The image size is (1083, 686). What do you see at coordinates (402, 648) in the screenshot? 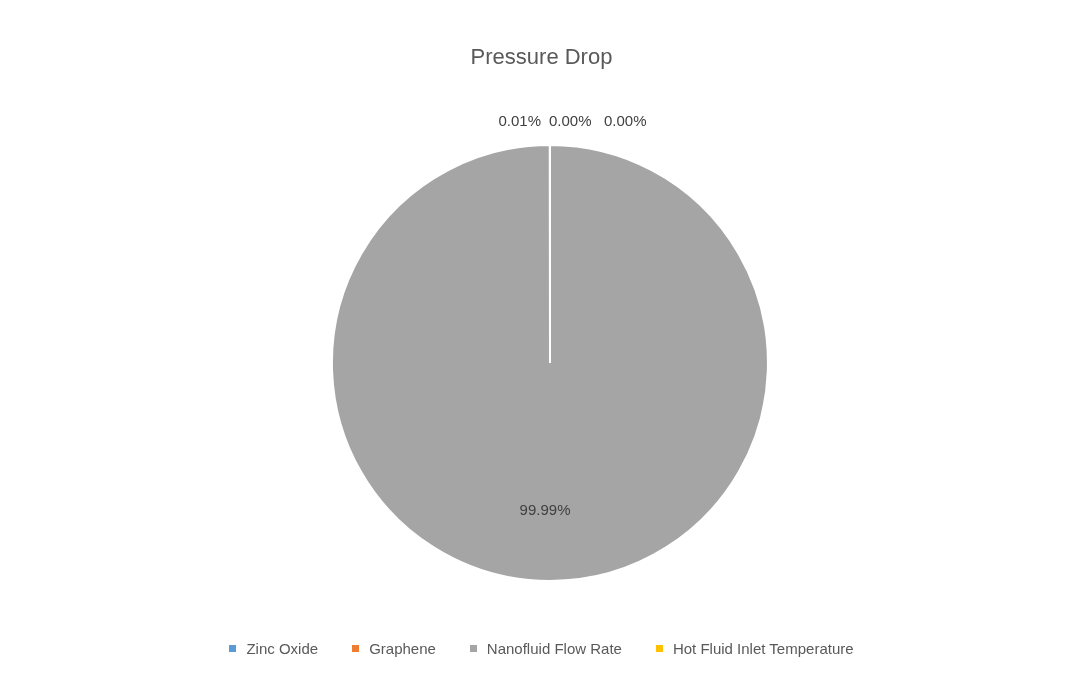
I see `legend-label: Graphene` at bounding box center [402, 648].